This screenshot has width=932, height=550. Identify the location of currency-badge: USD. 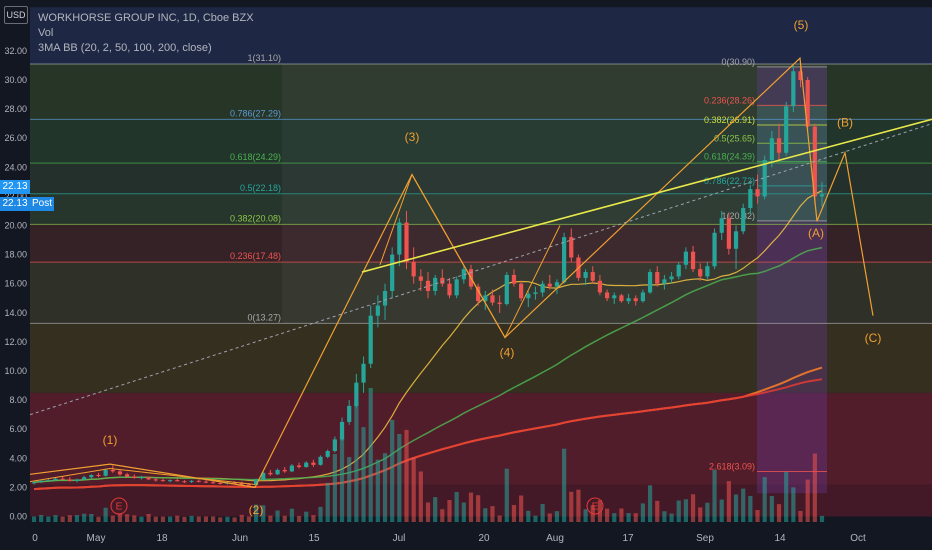
(16, 15).